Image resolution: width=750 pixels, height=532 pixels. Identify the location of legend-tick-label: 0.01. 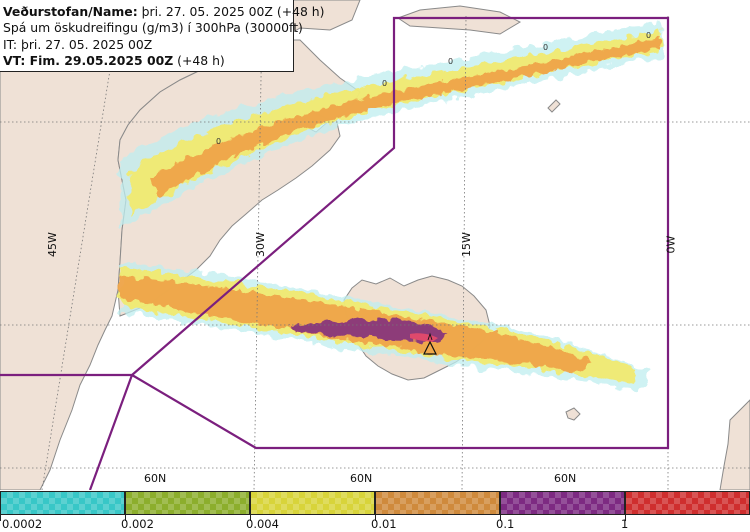
(384, 524).